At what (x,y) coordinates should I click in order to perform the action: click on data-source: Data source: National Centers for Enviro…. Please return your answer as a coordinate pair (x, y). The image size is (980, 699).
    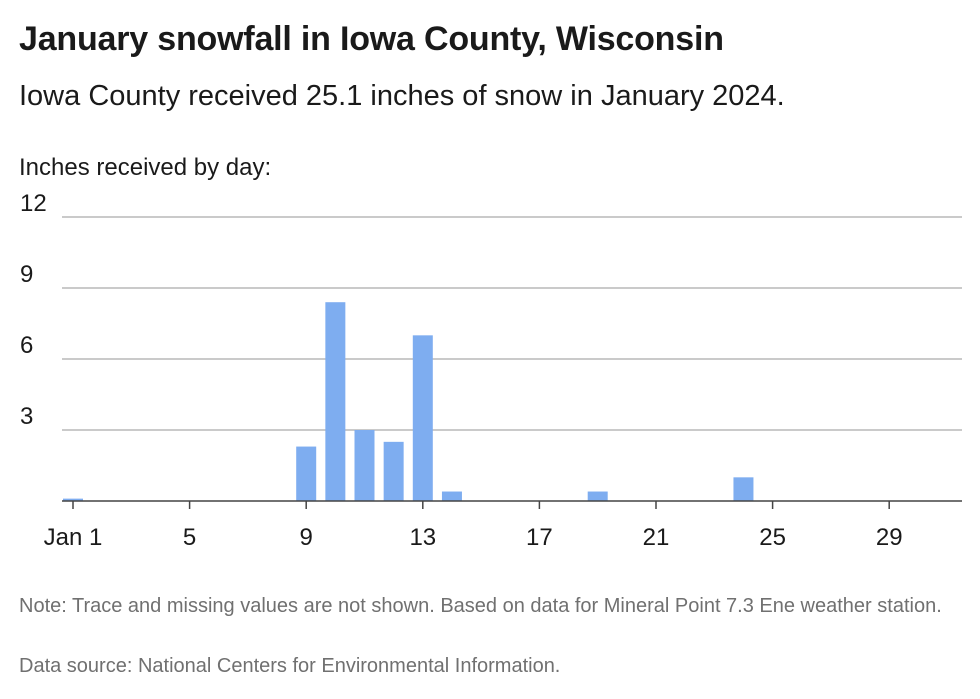
    Looking at the image, I should click on (290, 666).